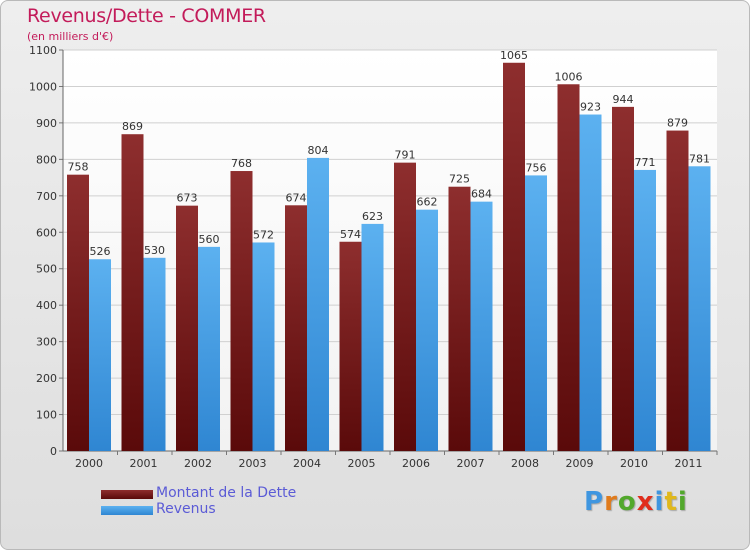  What do you see at coordinates (594, 502) in the screenshot?
I see `logo-letter: P` at bounding box center [594, 502].